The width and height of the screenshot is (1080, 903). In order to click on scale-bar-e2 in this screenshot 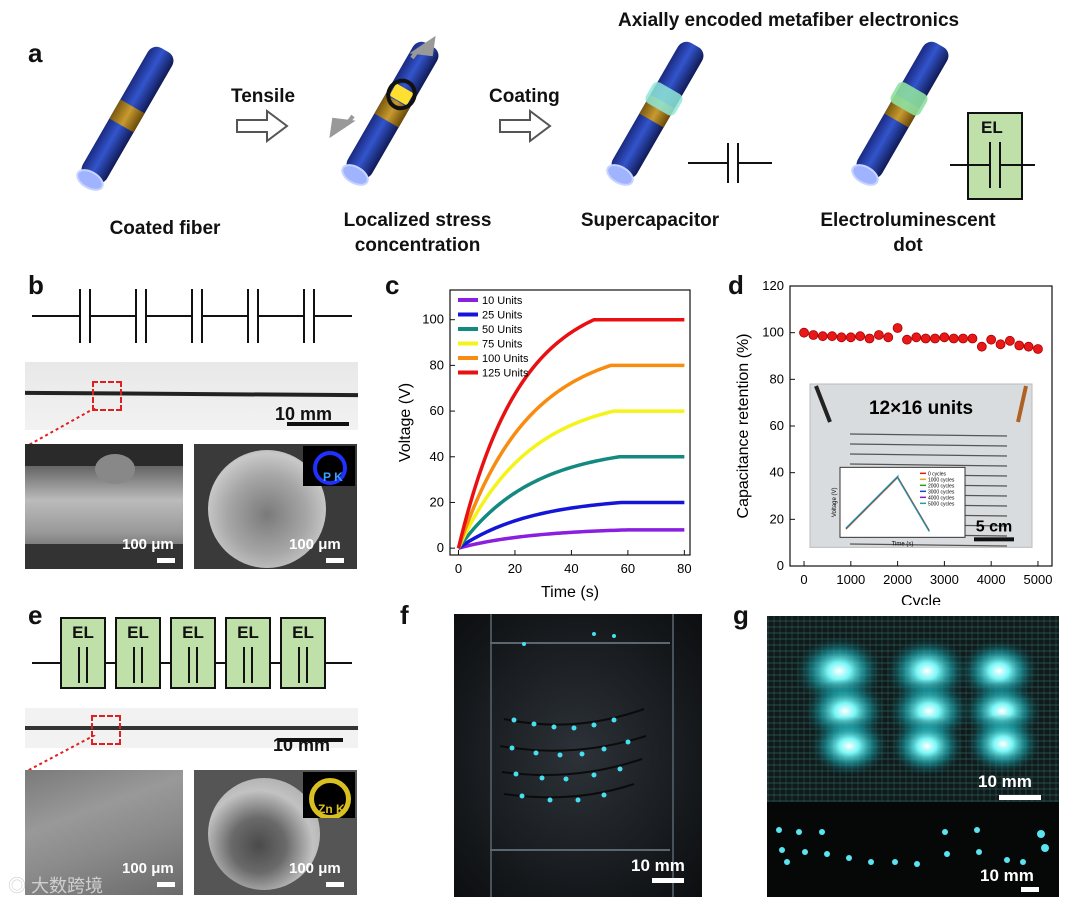, I will do `click(335, 884)`.